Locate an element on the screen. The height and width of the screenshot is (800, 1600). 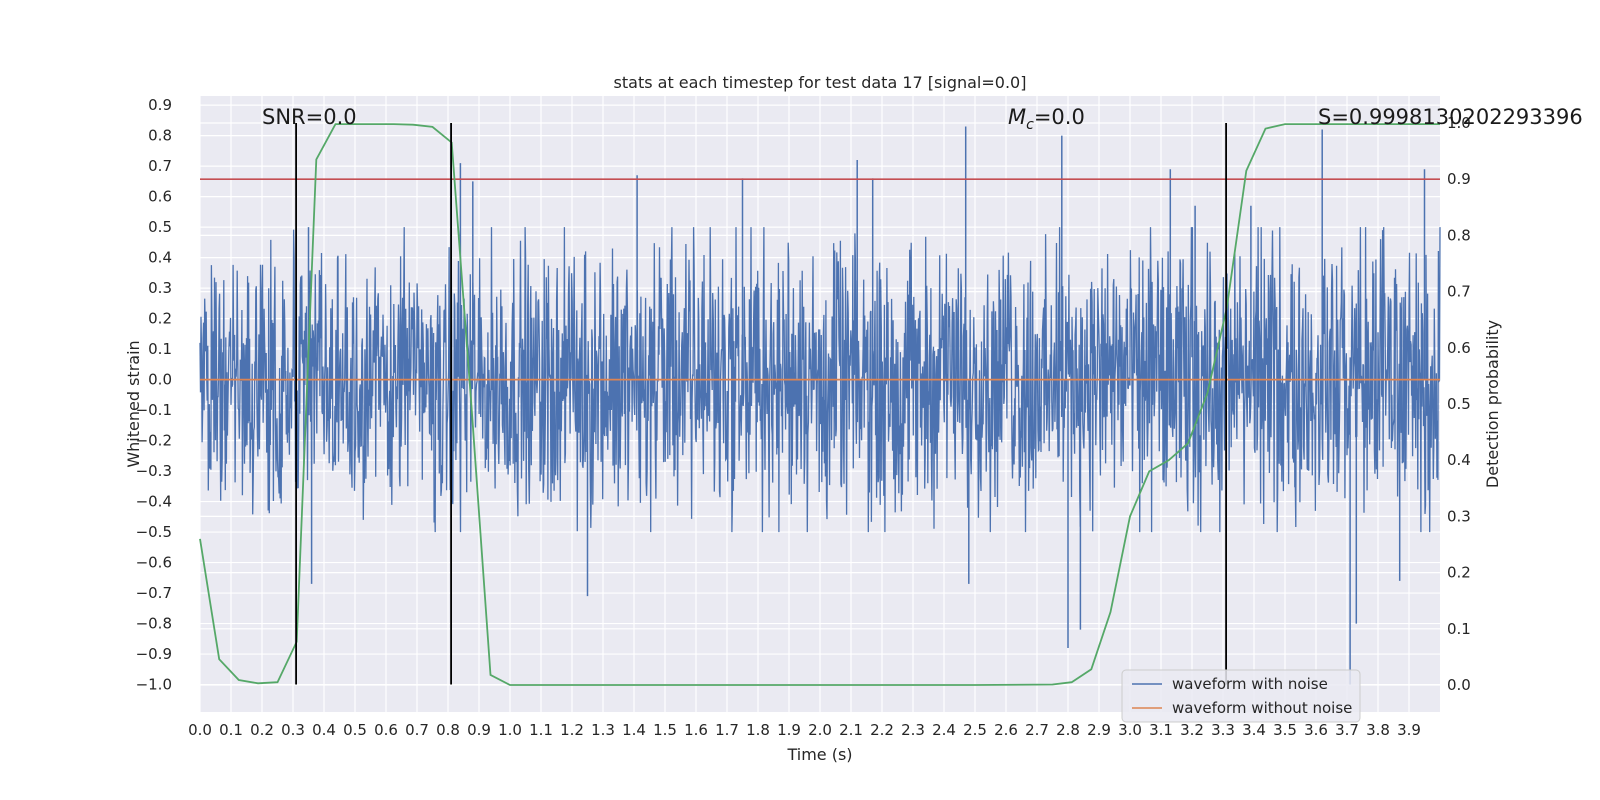
x-tick-label: 1.6 is located at coordinates (696, 730).